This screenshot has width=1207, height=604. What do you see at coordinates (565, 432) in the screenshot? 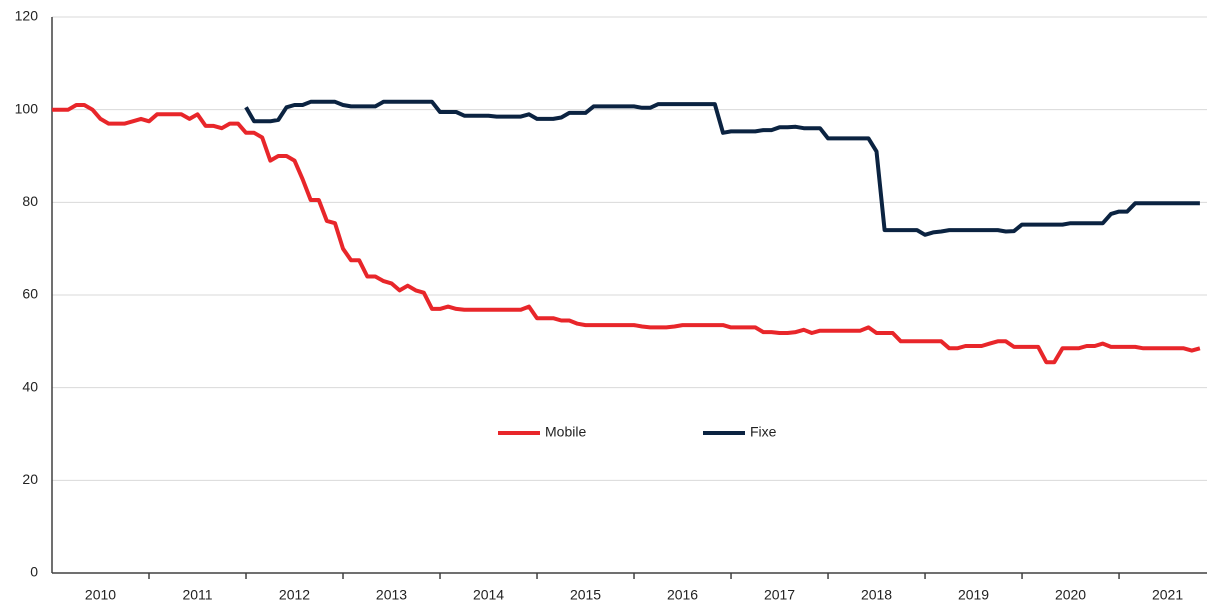
I see `legend-label: Mobile` at bounding box center [565, 432].